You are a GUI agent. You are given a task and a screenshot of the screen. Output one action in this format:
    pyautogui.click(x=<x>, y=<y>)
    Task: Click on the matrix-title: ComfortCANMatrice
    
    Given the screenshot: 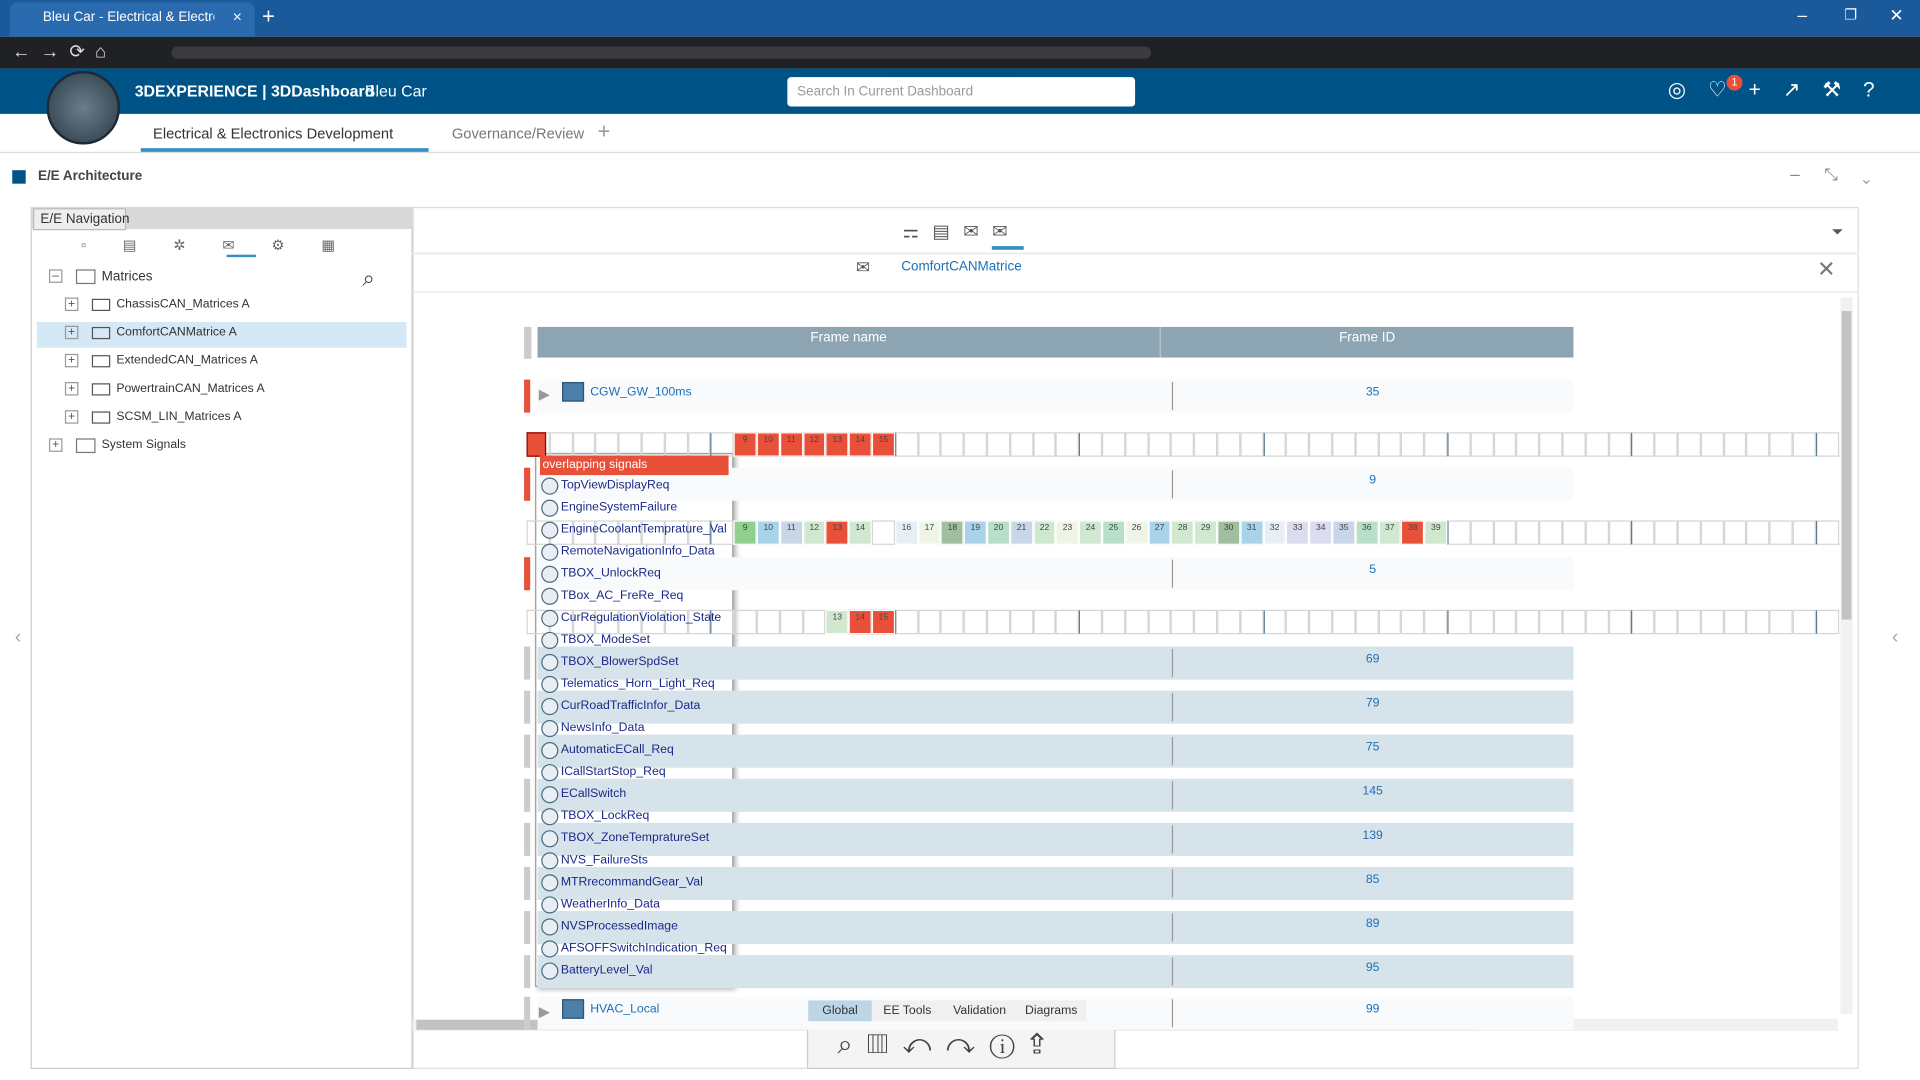 What is the action you would take?
    pyautogui.click(x=961, y=267)
    